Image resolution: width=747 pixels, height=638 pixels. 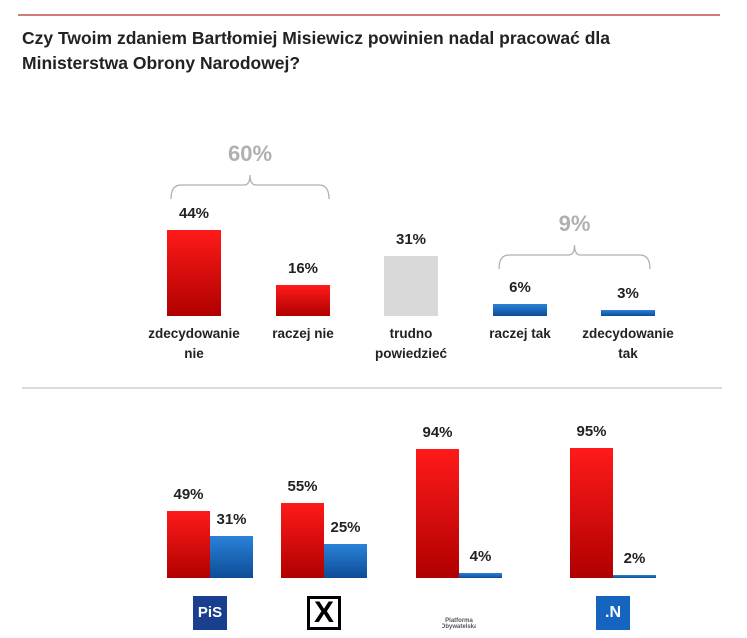 I want to click on category-label: zdecydowanie tak, so click(x=628, y=343).